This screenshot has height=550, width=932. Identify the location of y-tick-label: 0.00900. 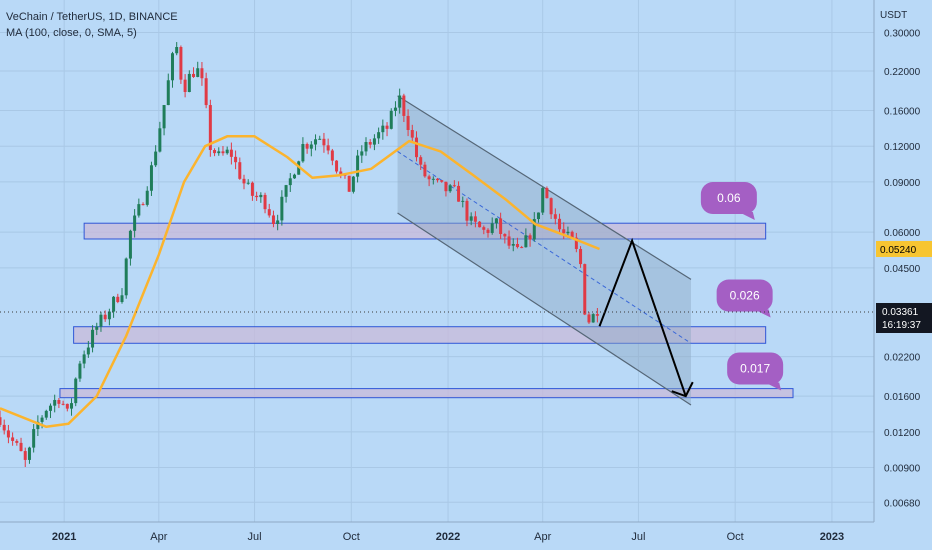
(902, 469).